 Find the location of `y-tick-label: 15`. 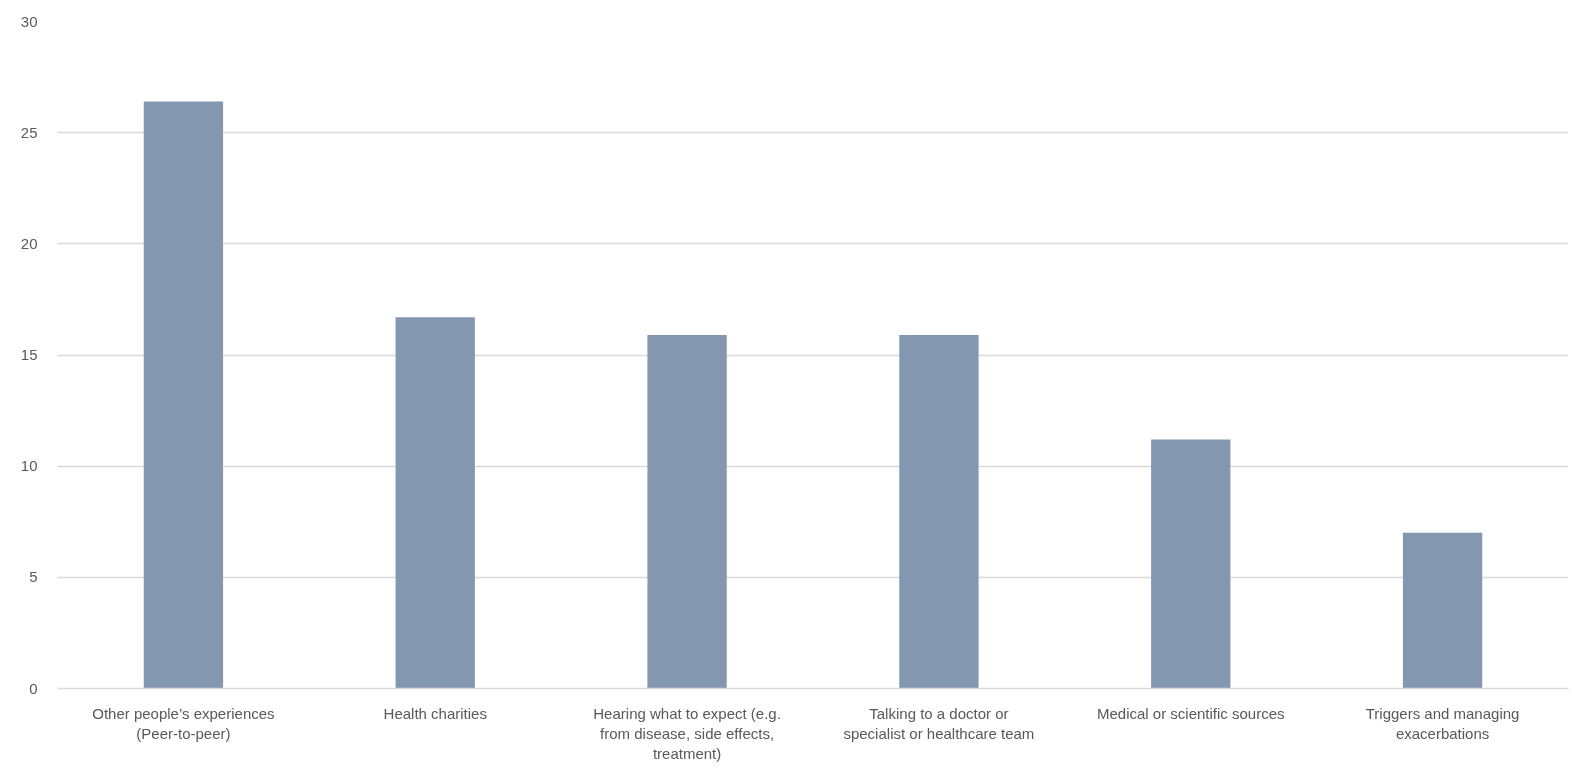

y-tick-label: 15 is located at coordinates (29, 354).